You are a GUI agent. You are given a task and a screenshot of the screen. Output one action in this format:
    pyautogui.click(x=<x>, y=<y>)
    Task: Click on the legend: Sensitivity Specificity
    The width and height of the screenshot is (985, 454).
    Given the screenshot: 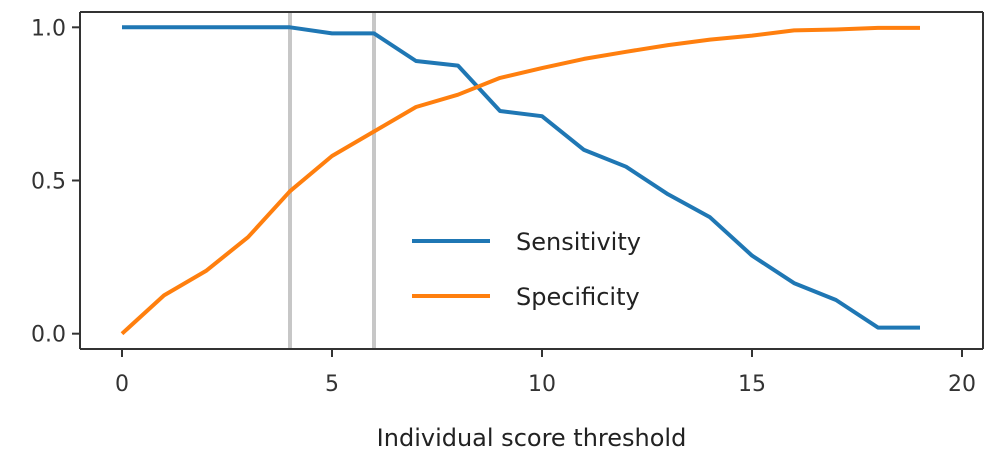 What is the action you would take?
    pyautogui.click(x=526, y=269)
    